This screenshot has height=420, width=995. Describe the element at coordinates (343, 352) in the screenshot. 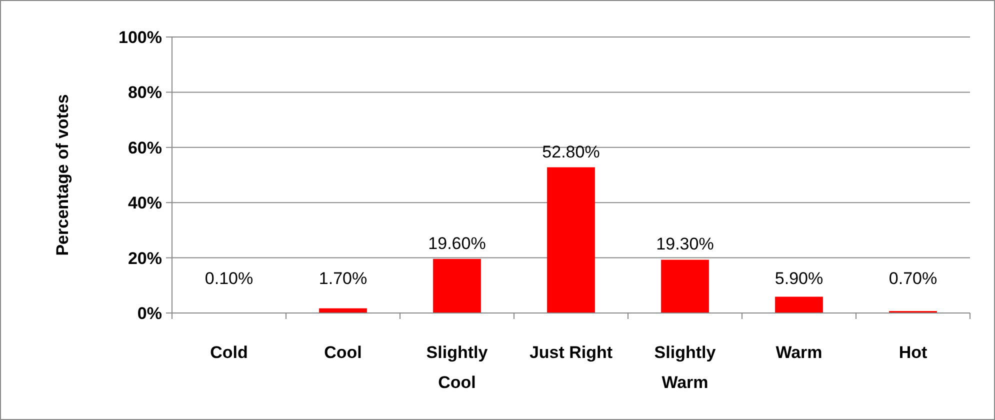

I see `x-tick-label: Cool` at that location.